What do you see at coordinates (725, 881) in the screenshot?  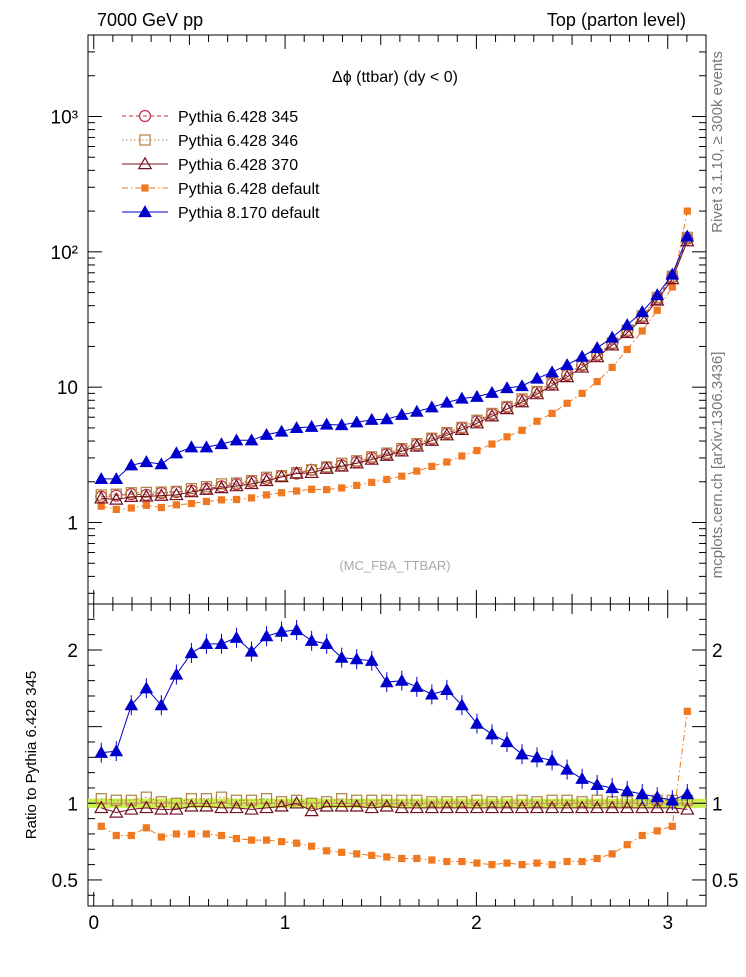 I see `y-tick-label-right: 0.5` at bounding box center [725, 881].